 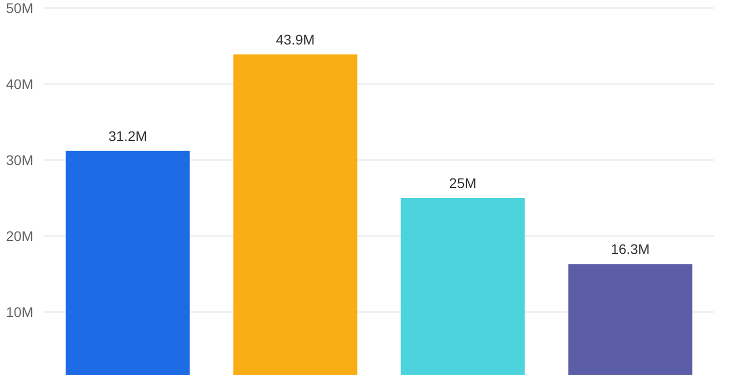 I want to click on y-tick-label: 30M, so click(x=20, y=160).